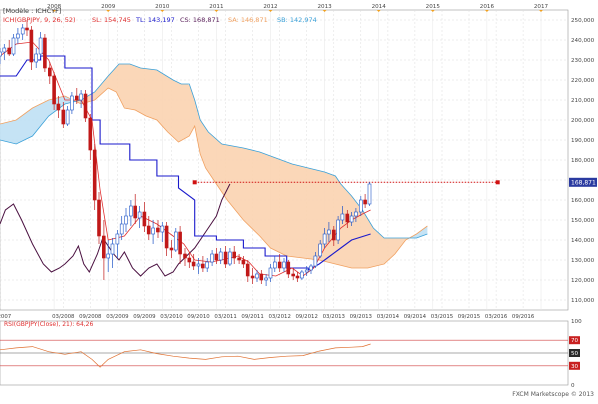 This screenshot has height=404, width=598. What do you see at coordinates (216, 7) in the screenshot?
I see `year-label: 2011` at bounding box center [216, 7].